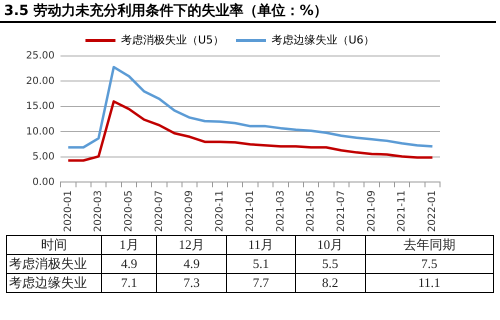 The width and height of the screenshot is (500, 320). I want to click on legend-label: 考虑消极失业（U5）, so click(172, 39).